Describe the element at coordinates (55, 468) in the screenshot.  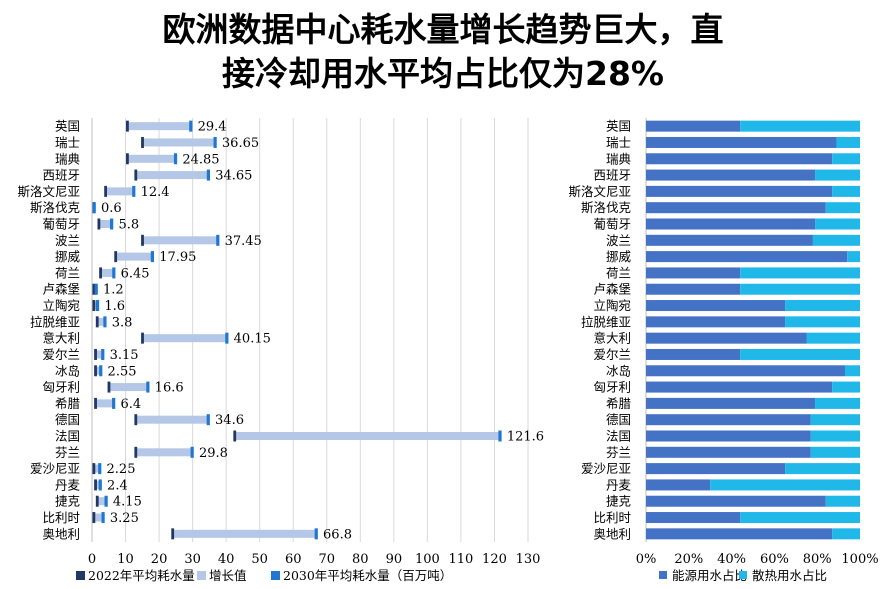
I see `category-label: 爱沙尼亚` at that location.